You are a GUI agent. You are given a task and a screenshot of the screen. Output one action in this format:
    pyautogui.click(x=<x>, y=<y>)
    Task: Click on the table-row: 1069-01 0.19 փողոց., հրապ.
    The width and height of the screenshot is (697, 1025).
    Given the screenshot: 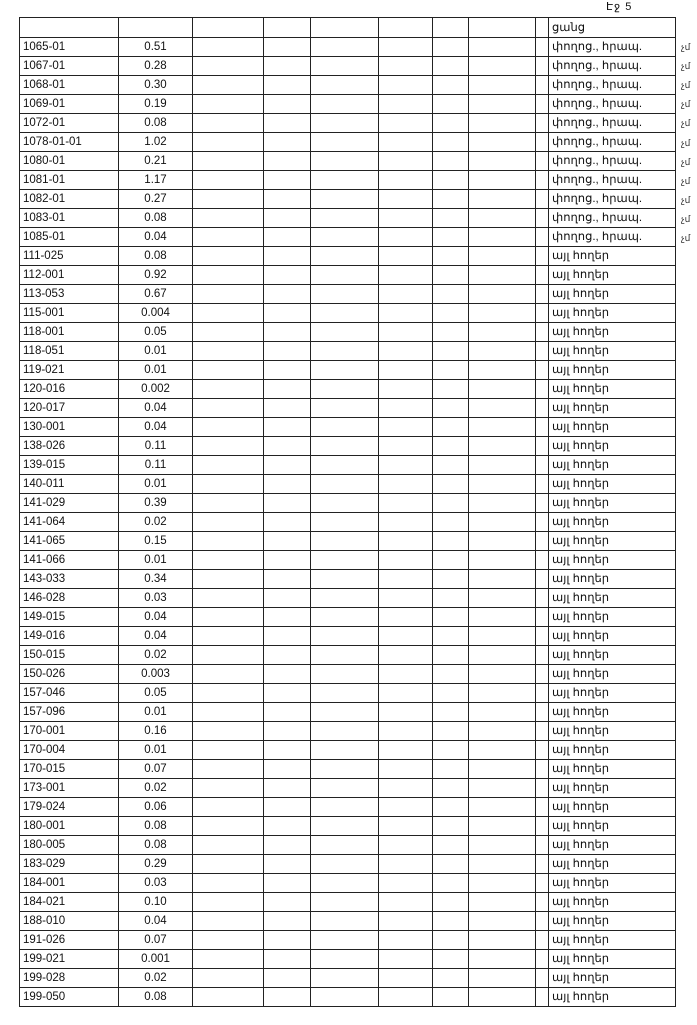 What is the action you would take?
    pyautogui.click(x=347, y=104)
    